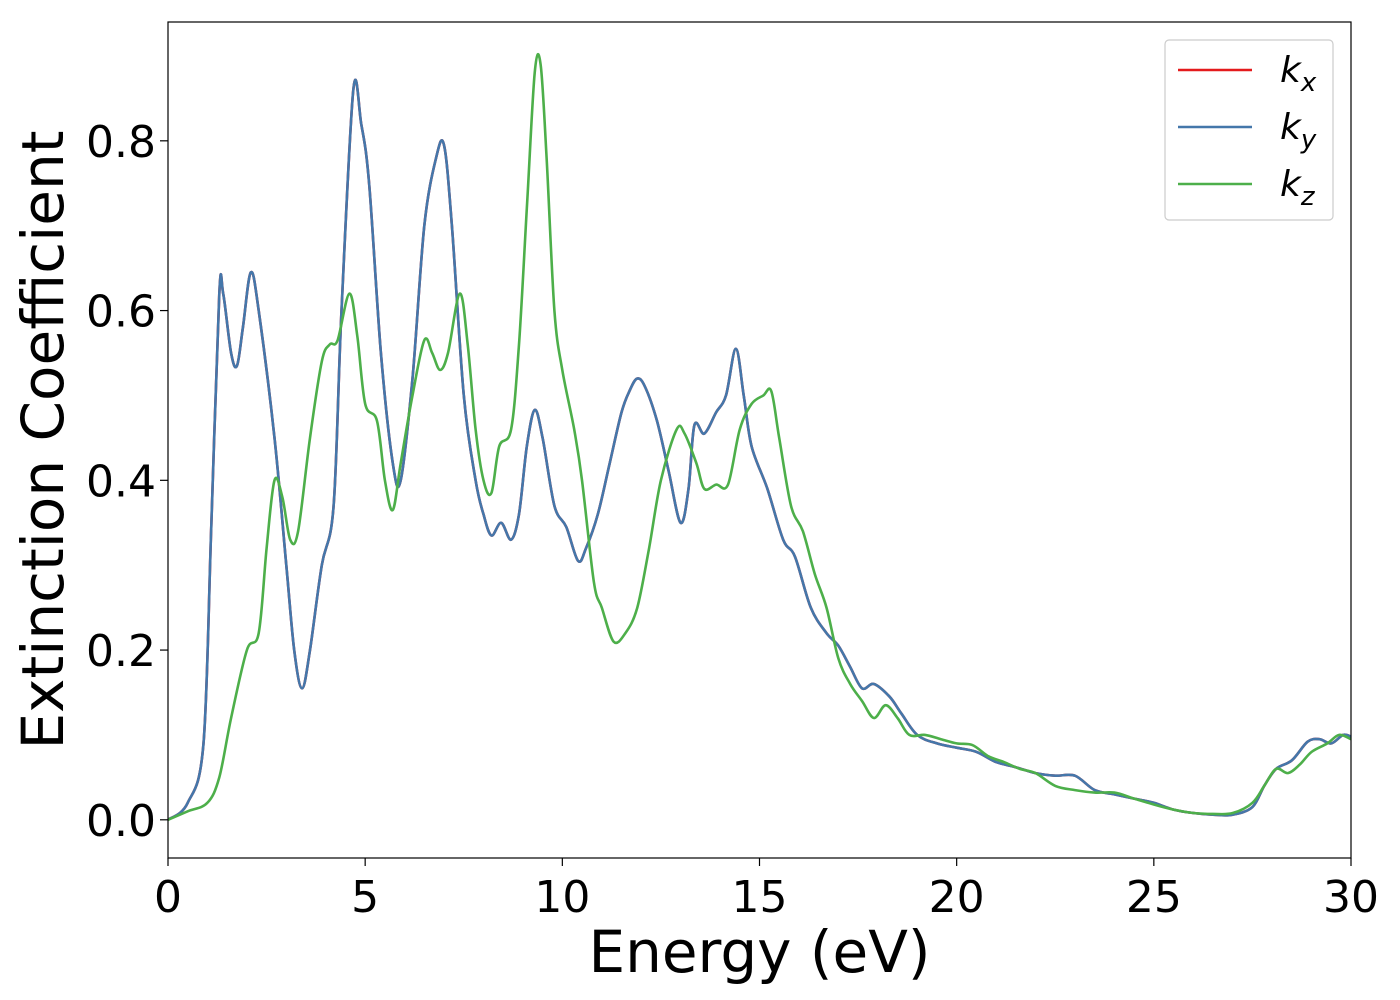 This screenshot has height=1000, width=1400. Describe the element at coordinates (562, 897) in the screenshot. I see `x-tick-label: 10` at that location.